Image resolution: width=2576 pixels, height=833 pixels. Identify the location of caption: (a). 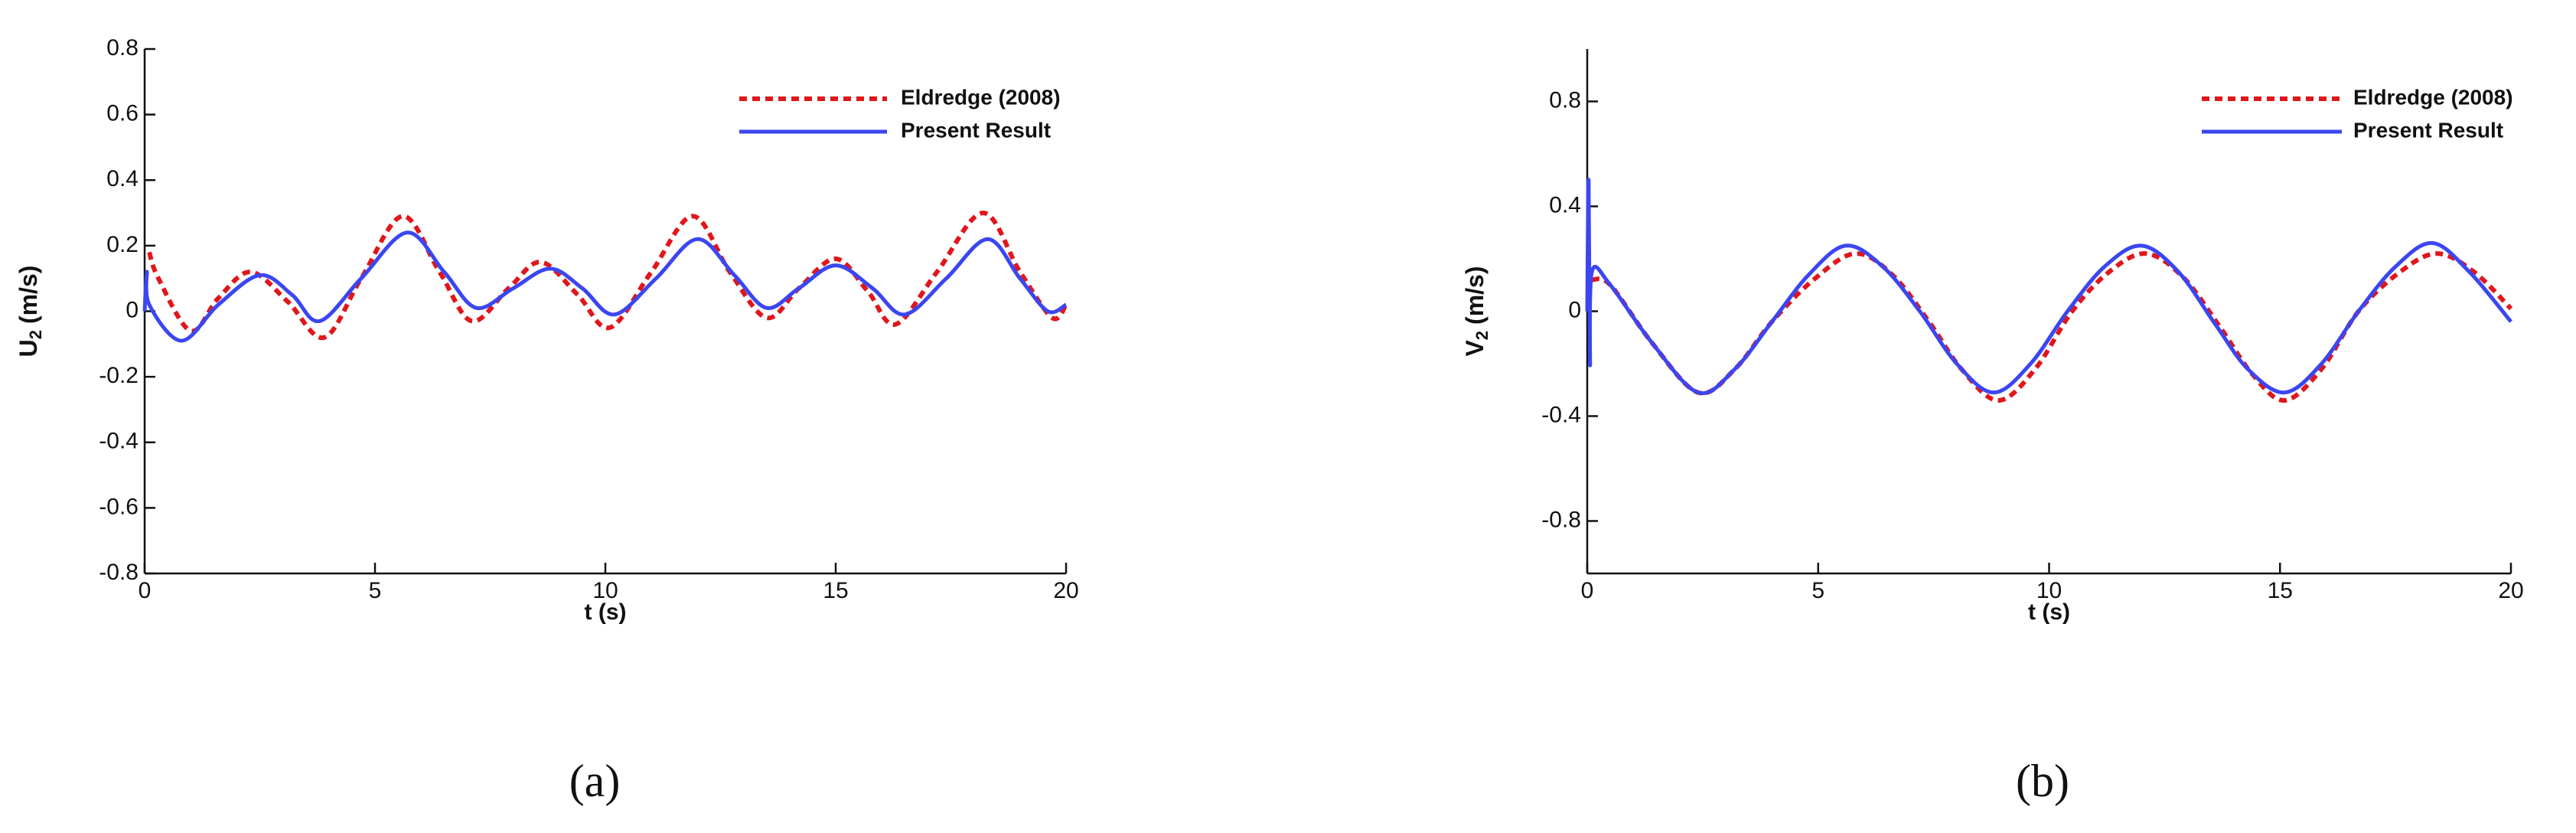
(595, 781).